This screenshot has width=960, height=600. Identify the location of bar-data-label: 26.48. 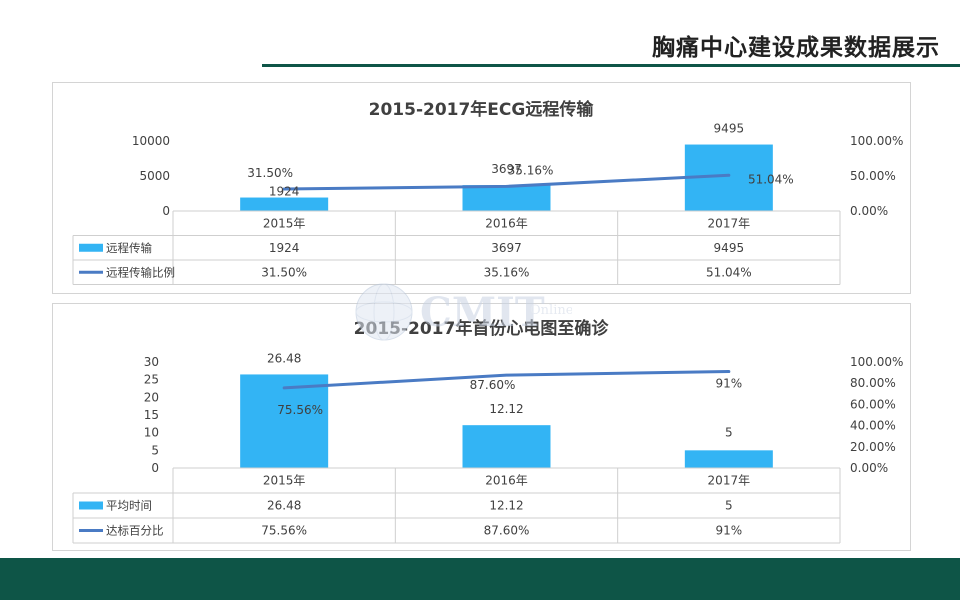
(284, 358).